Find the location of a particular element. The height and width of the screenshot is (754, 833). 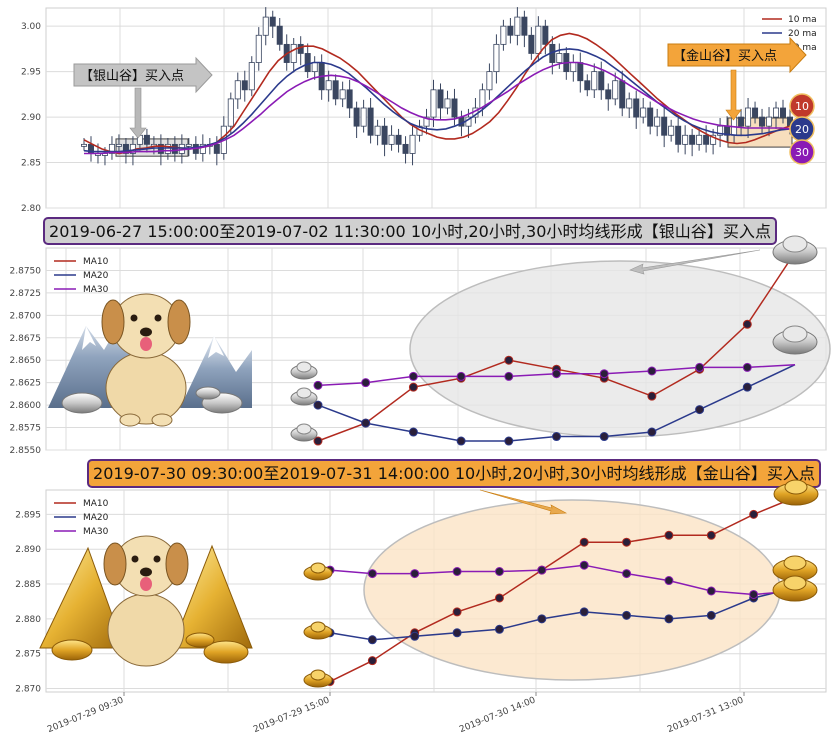

dog-ear-left is located at coordinates (113, 322).